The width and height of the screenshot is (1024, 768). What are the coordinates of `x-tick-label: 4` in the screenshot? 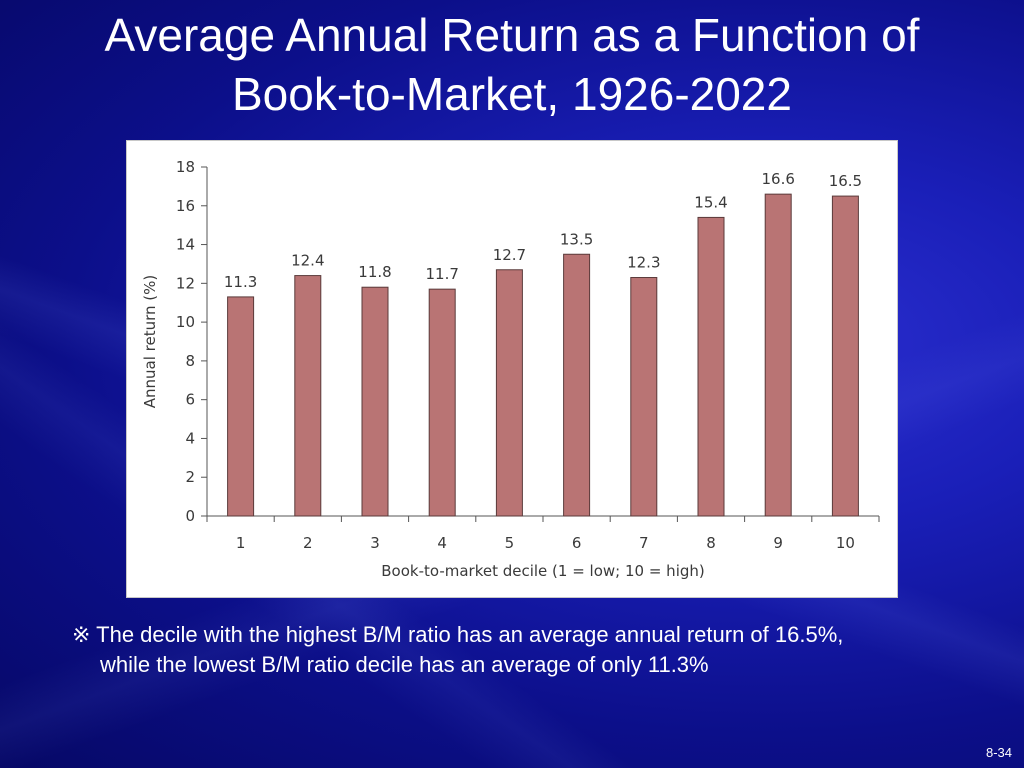 It's located at (442, 543).